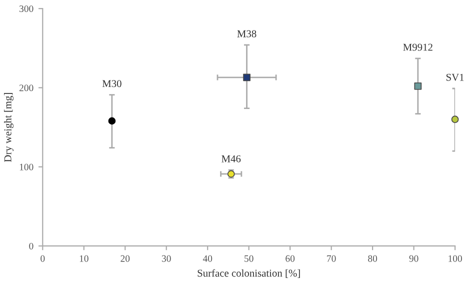 The image size is (474, 286). What do you see at coordinates (455, 77) in the screenshot?
I see `annotation: SV1` at bounding box center [455, 77].